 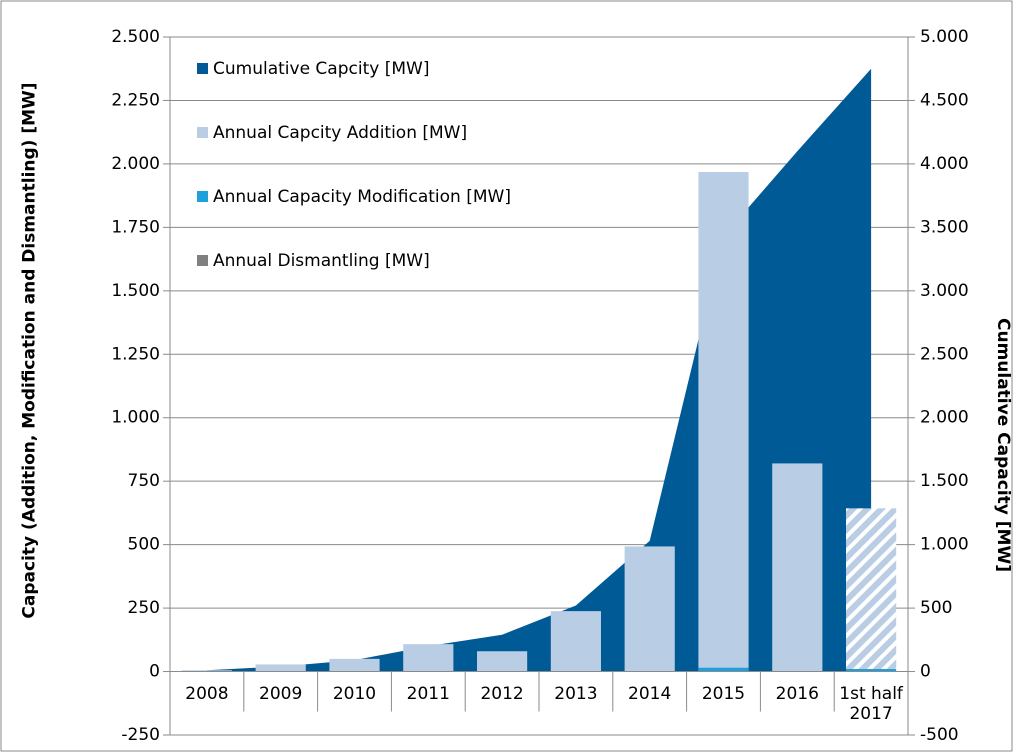 What do you see at coordinates (944, 227) in the screenshot?
I see `y2-tick-label: 3.500` at bounding box center [944, 227].